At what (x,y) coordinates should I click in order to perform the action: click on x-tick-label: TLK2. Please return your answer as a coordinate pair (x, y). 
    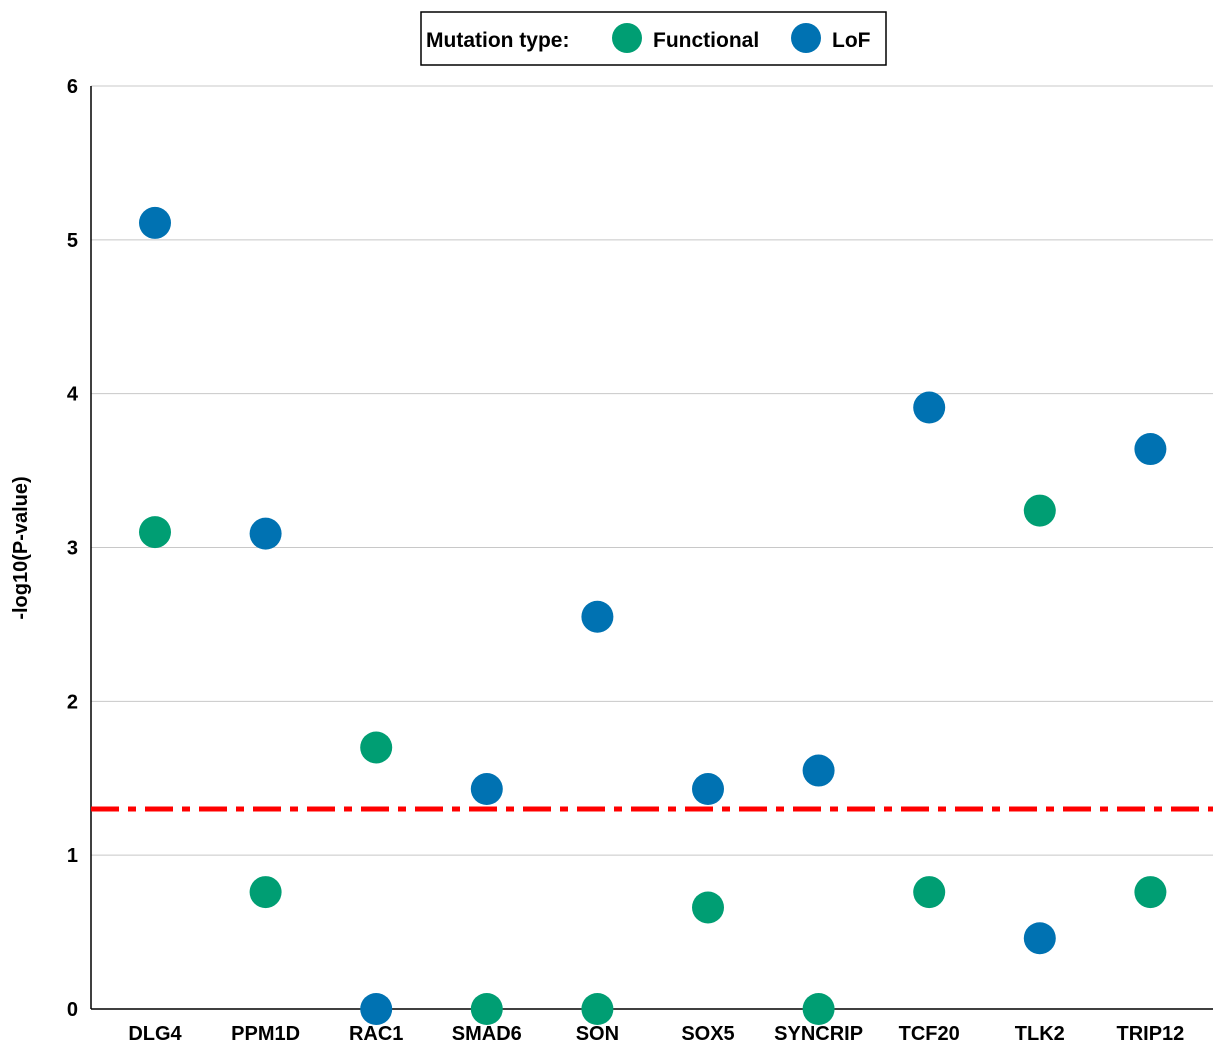
    Looking at the image, I should click on (1040, 1034).